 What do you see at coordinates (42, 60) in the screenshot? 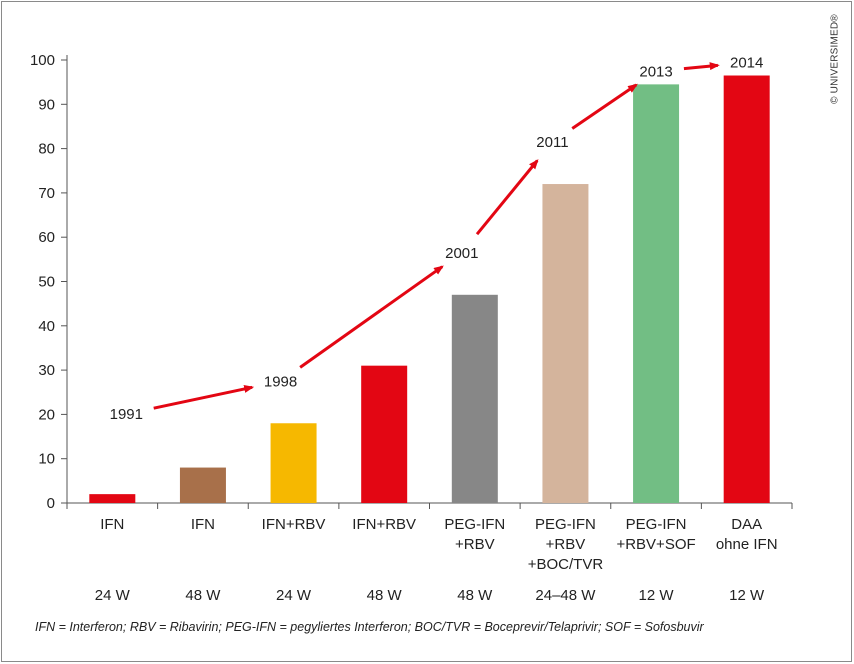
I see `y-tick-label: 100` at bounding box center [42, 60].